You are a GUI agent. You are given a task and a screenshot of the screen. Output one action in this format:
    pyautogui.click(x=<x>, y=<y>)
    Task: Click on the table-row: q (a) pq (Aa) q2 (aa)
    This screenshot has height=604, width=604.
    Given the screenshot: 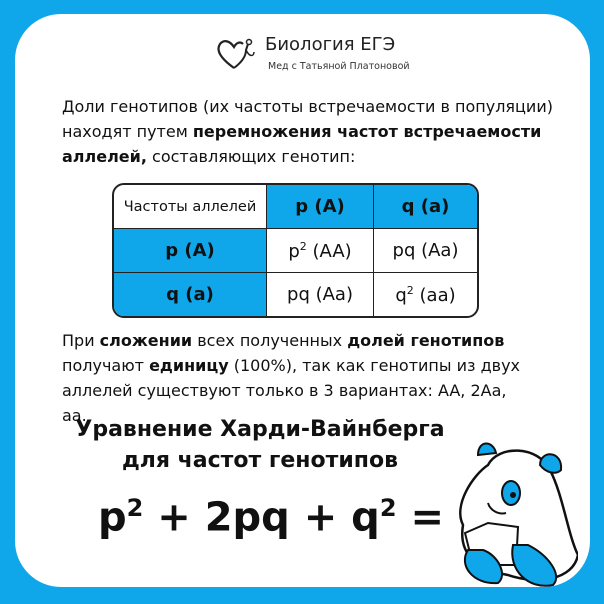 What is the action you would take?
    pyautogui.click(x=295, y=294)
    